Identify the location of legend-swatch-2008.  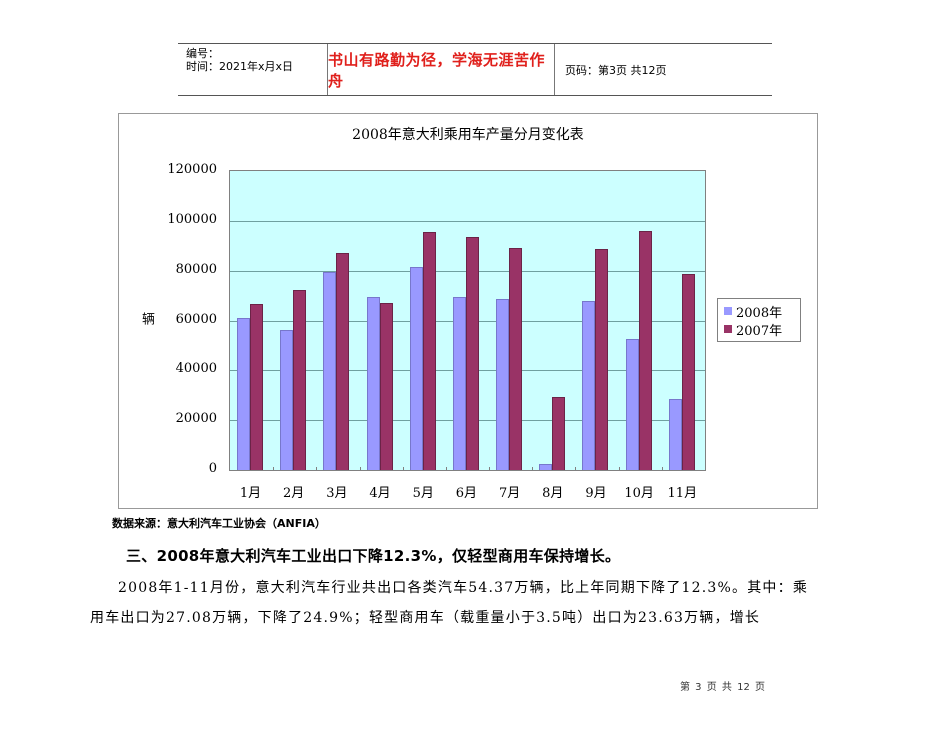
(728, 311).